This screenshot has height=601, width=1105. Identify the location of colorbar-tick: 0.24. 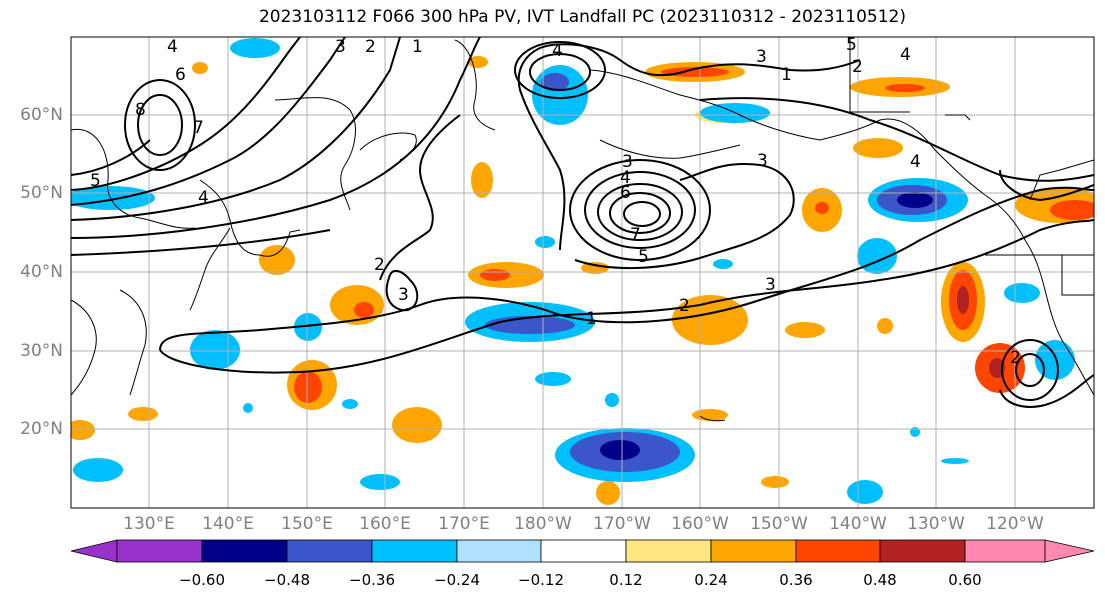
(711, 580).